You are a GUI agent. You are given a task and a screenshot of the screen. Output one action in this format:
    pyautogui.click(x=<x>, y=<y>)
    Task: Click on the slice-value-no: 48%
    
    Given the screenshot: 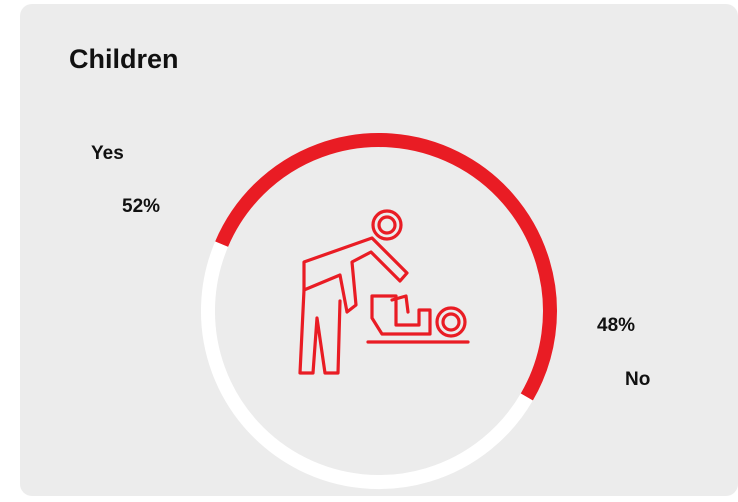 What is the action you would take?
    pyautogui.click(x=616, y=325)
    